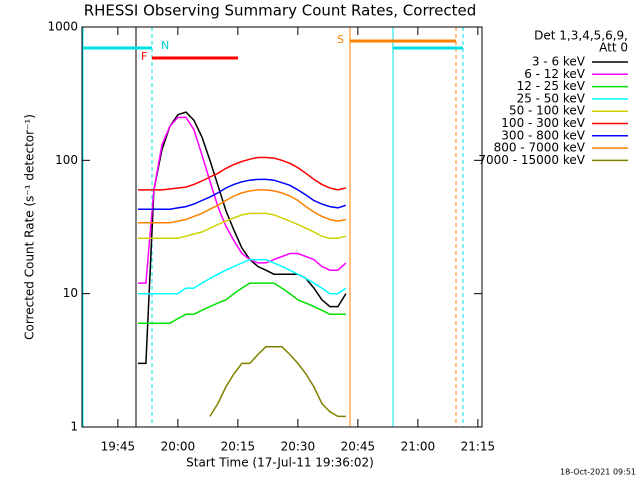 The image size is (640, 480). I want to click on x-tick-label: 20:45, so click(358, 447).